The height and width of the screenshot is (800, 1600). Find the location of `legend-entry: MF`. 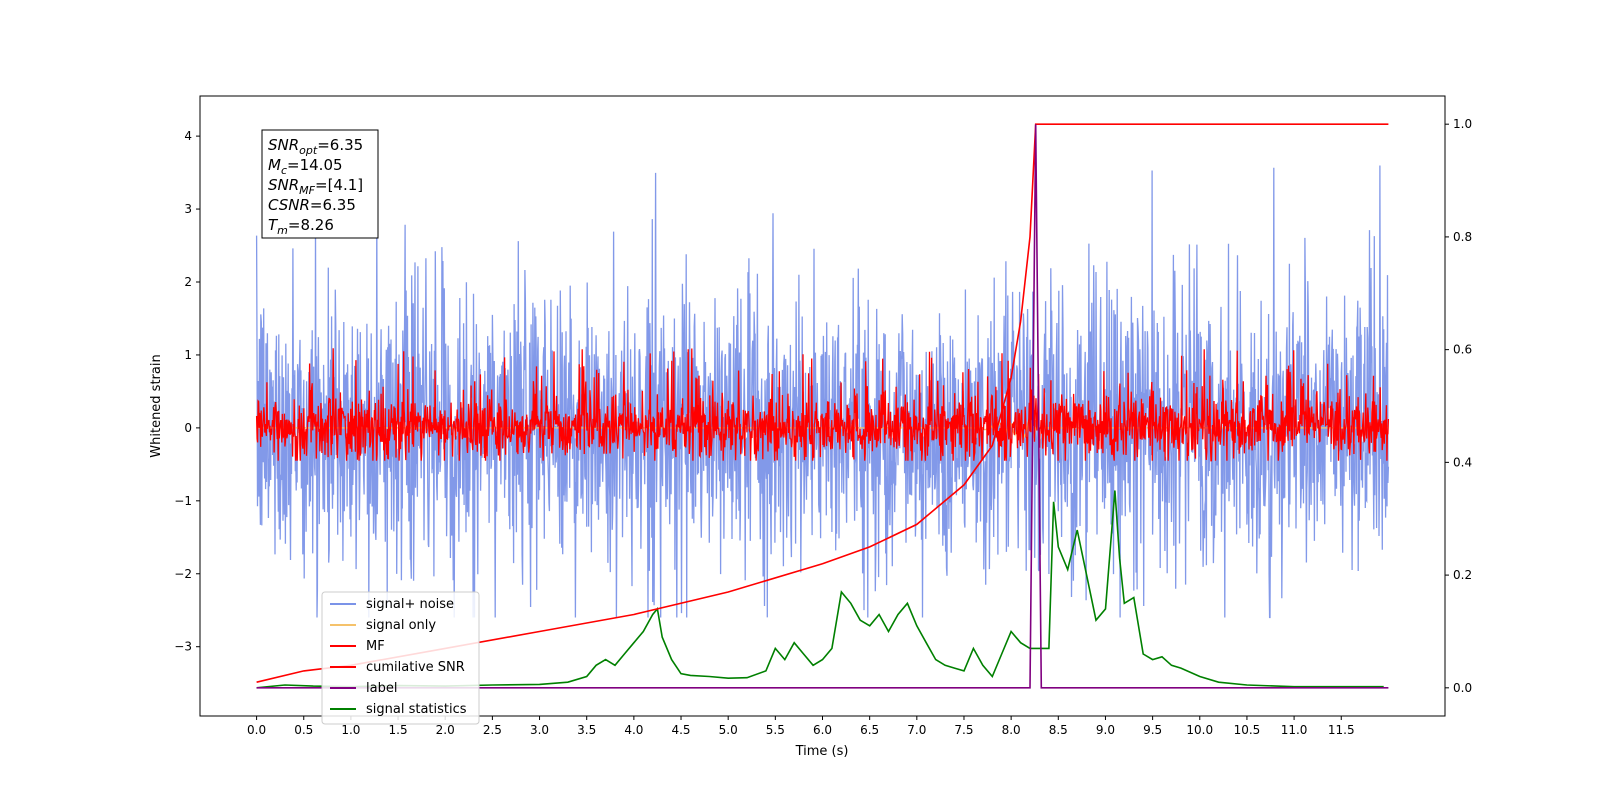

legend-entry: MF is located at coordinates (375, 646).